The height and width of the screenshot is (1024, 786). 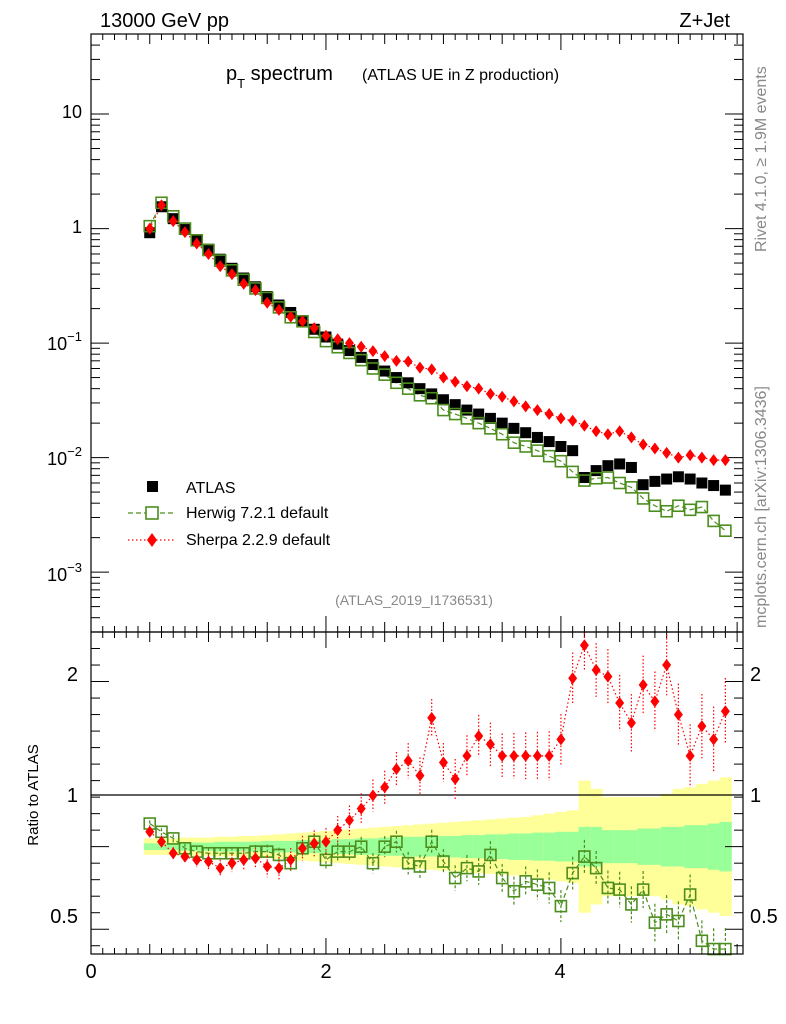 I want to click on ytick-exponent: −3, so click(x=74, y=567).